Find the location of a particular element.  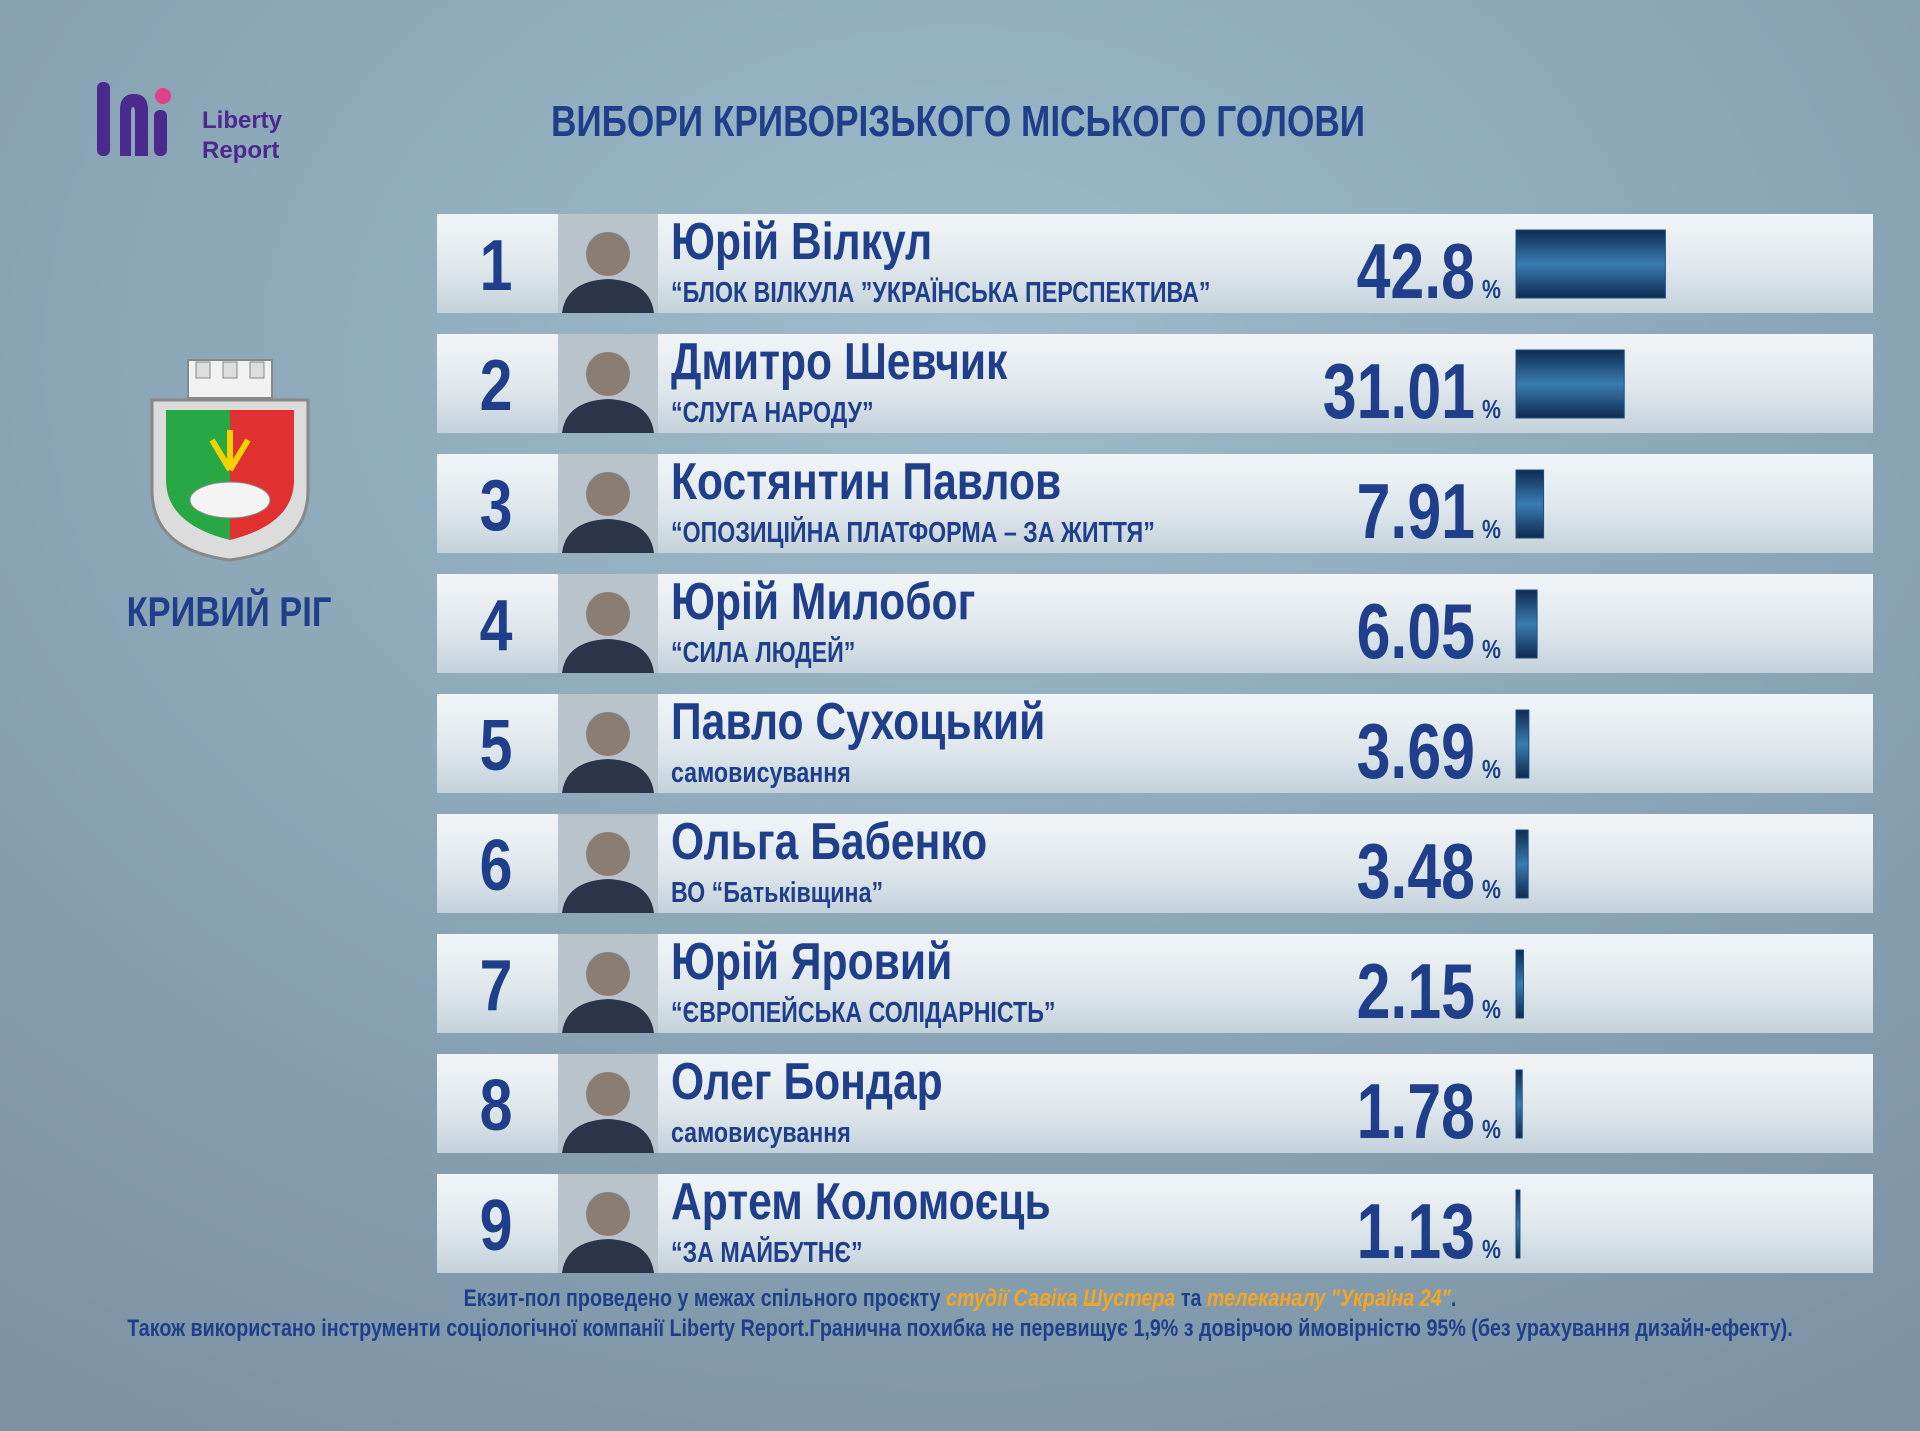

title: ВИБОРИ КРИВОРІЗЬКОГО МІСЬКОГО ГОЛОВИ is located at coordinates (958, 121).